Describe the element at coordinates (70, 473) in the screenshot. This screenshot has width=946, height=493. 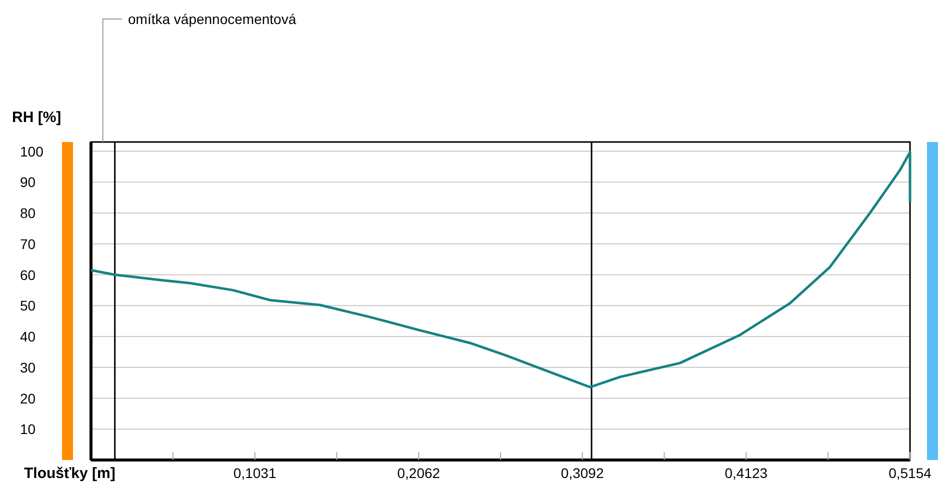
I see `x-axis-title: Tloušťky [m]` at that location.